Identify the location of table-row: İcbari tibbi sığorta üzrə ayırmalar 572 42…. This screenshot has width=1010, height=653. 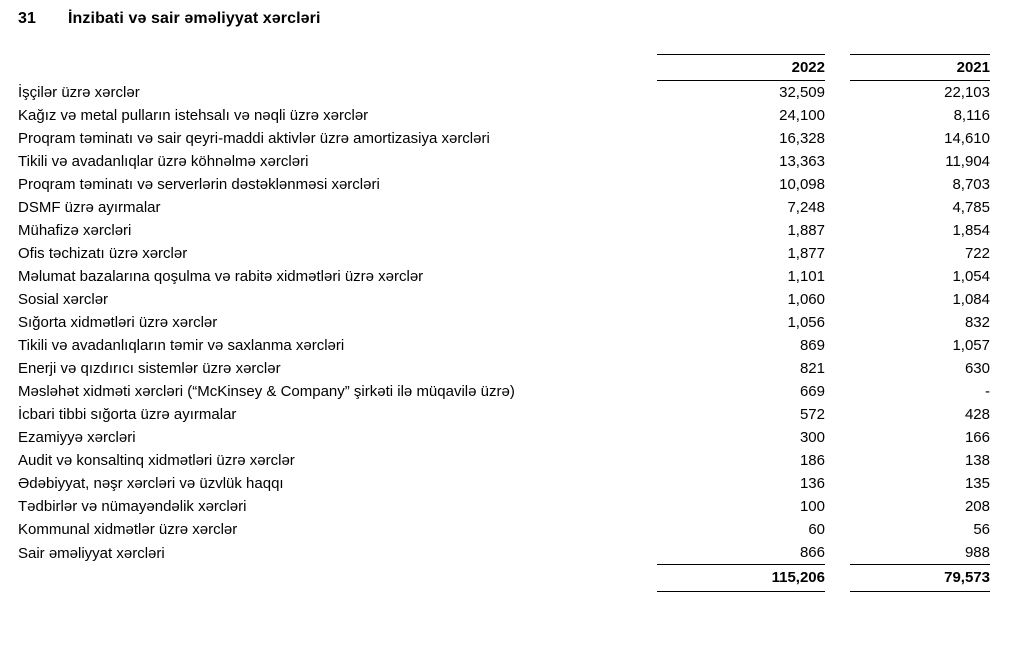
(504, 414).